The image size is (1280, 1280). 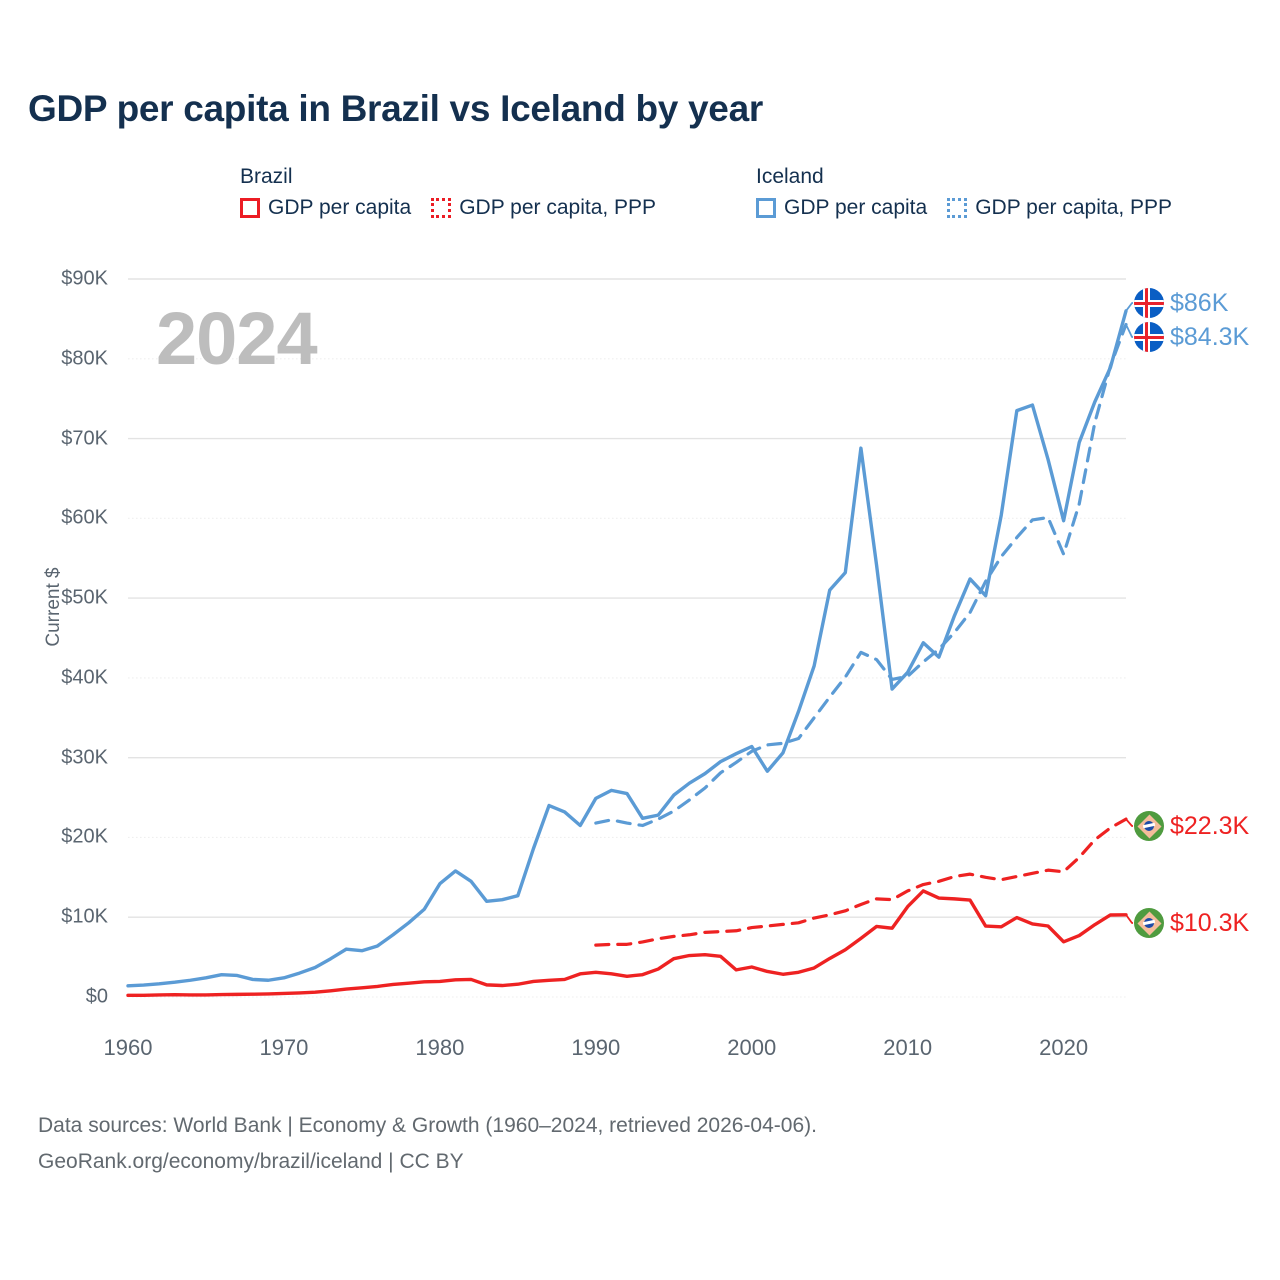 What do you see at coordinates (84, 677) in the screenshot?
I see `y-axis-tick-label: $40K` at bounding box center [84, 677].